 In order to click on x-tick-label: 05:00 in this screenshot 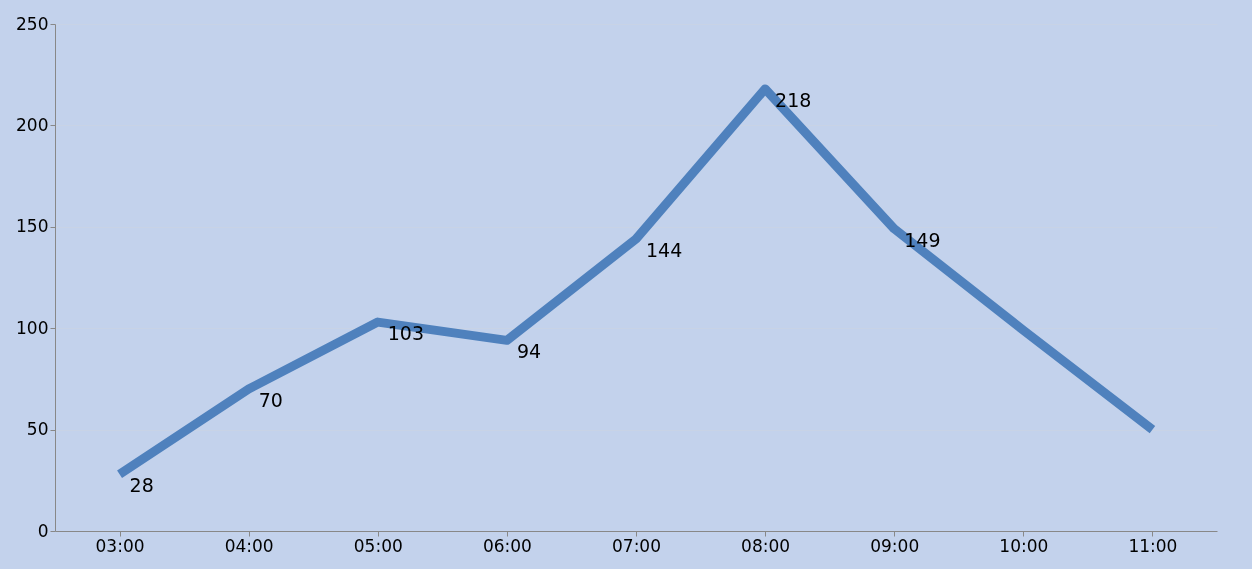, I will do `click(378, 545)`.